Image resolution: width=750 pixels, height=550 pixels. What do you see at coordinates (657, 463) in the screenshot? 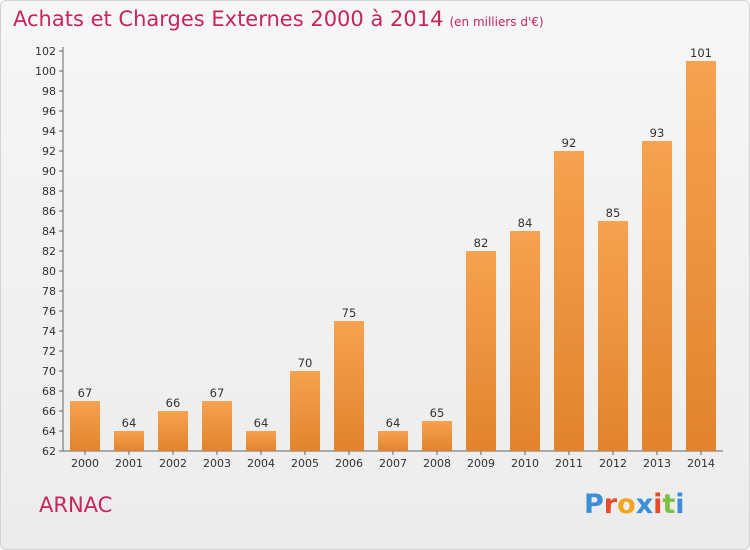
I see `x-tick-label-2013: 2013` at bounding box center [657, 463].